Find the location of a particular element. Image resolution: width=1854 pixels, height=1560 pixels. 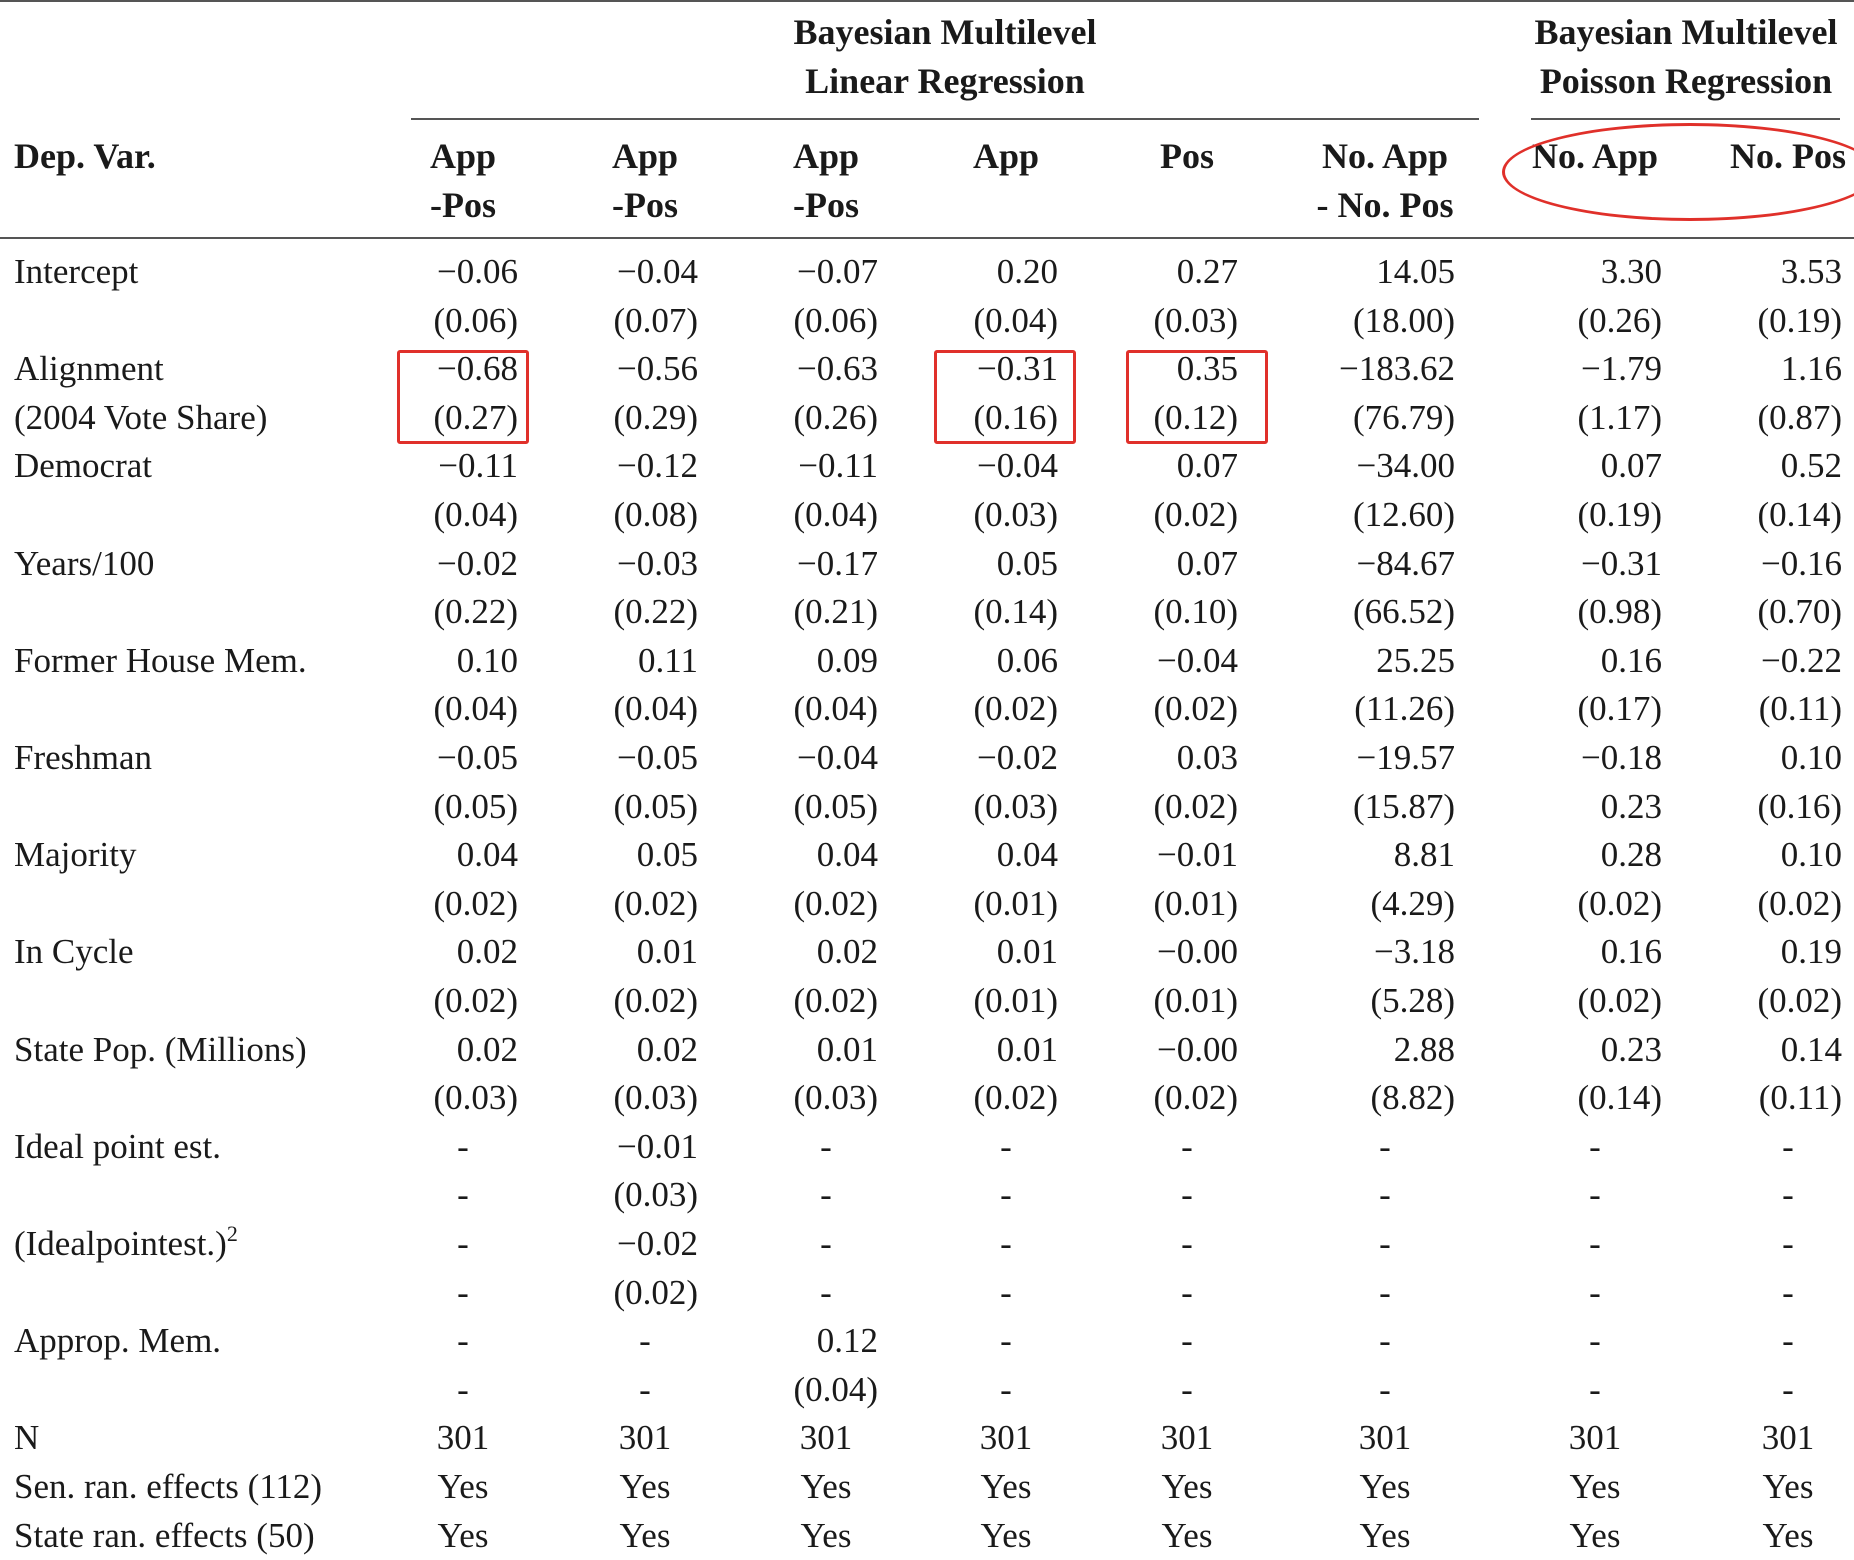

column-header-line1: Pos is located at coordinates (1187, 156).